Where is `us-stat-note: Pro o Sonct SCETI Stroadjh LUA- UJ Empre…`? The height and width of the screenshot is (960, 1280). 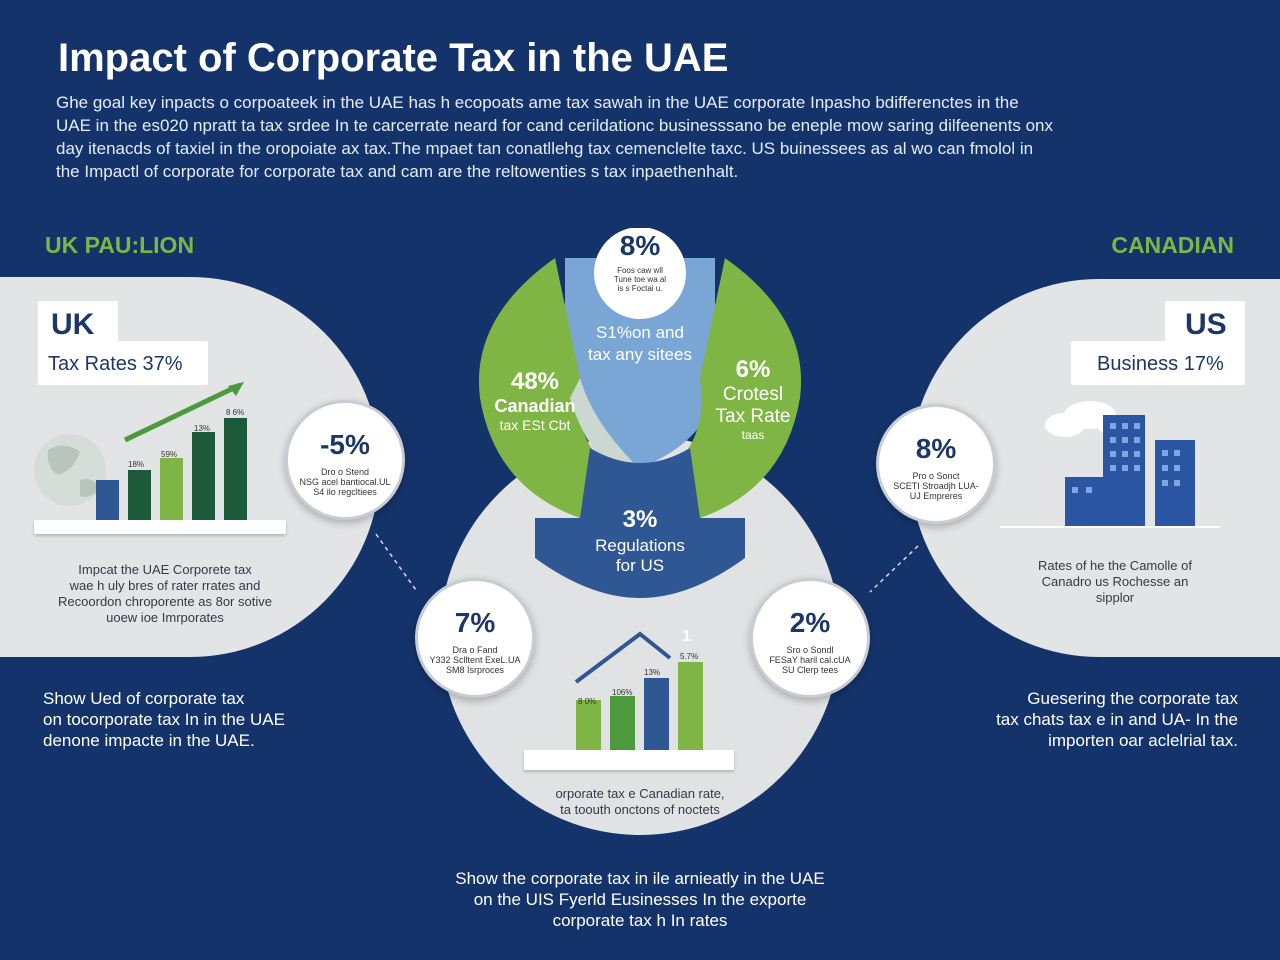
us-stat-note: Pro o Sonct SCETI Stroadjh LUA- UJ Empre… is located at coordinates (936, 486).